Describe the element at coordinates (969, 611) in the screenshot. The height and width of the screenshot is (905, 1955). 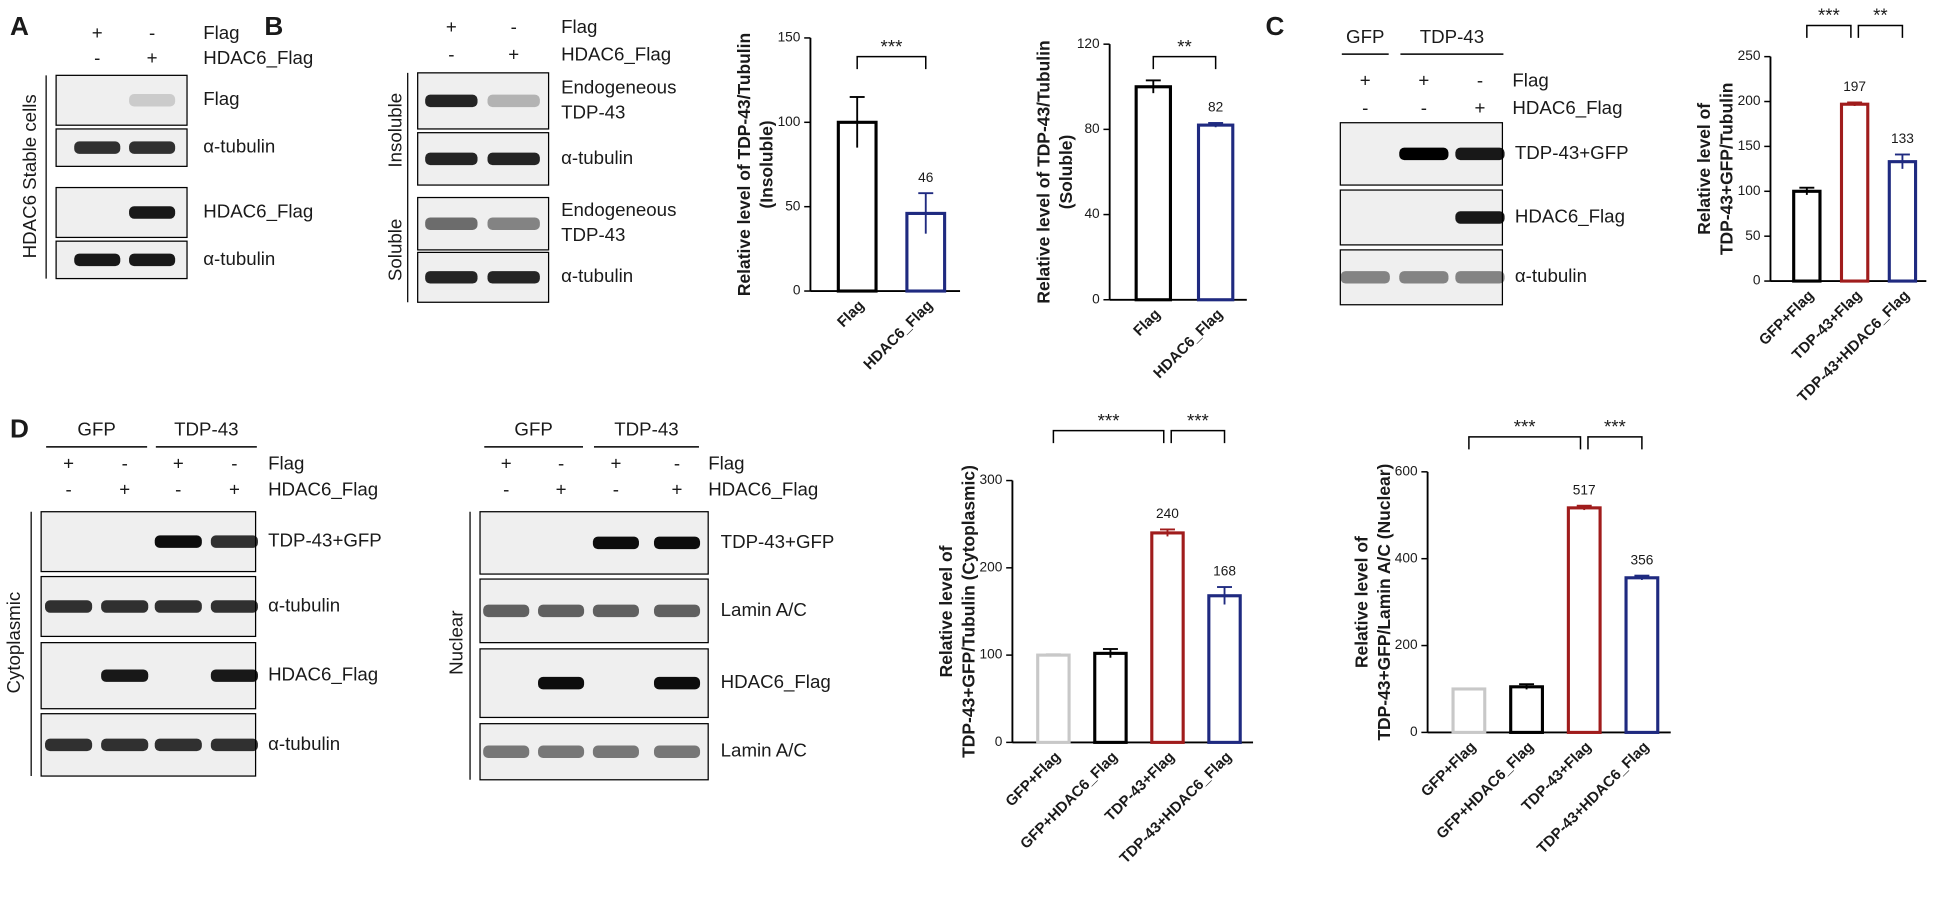
I see `y-axis-label: TDP-43+GFP/Tubulin (Cytoplasmic)` at that location.